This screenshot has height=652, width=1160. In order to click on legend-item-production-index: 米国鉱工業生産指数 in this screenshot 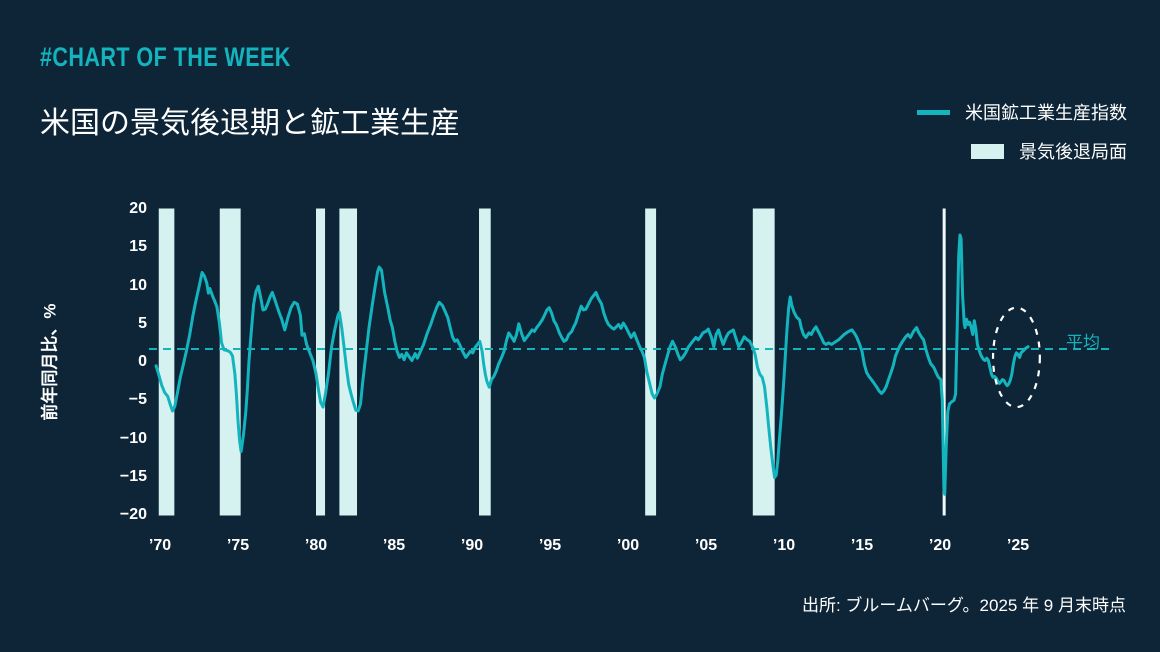, I will do `click(1022, 112)`.